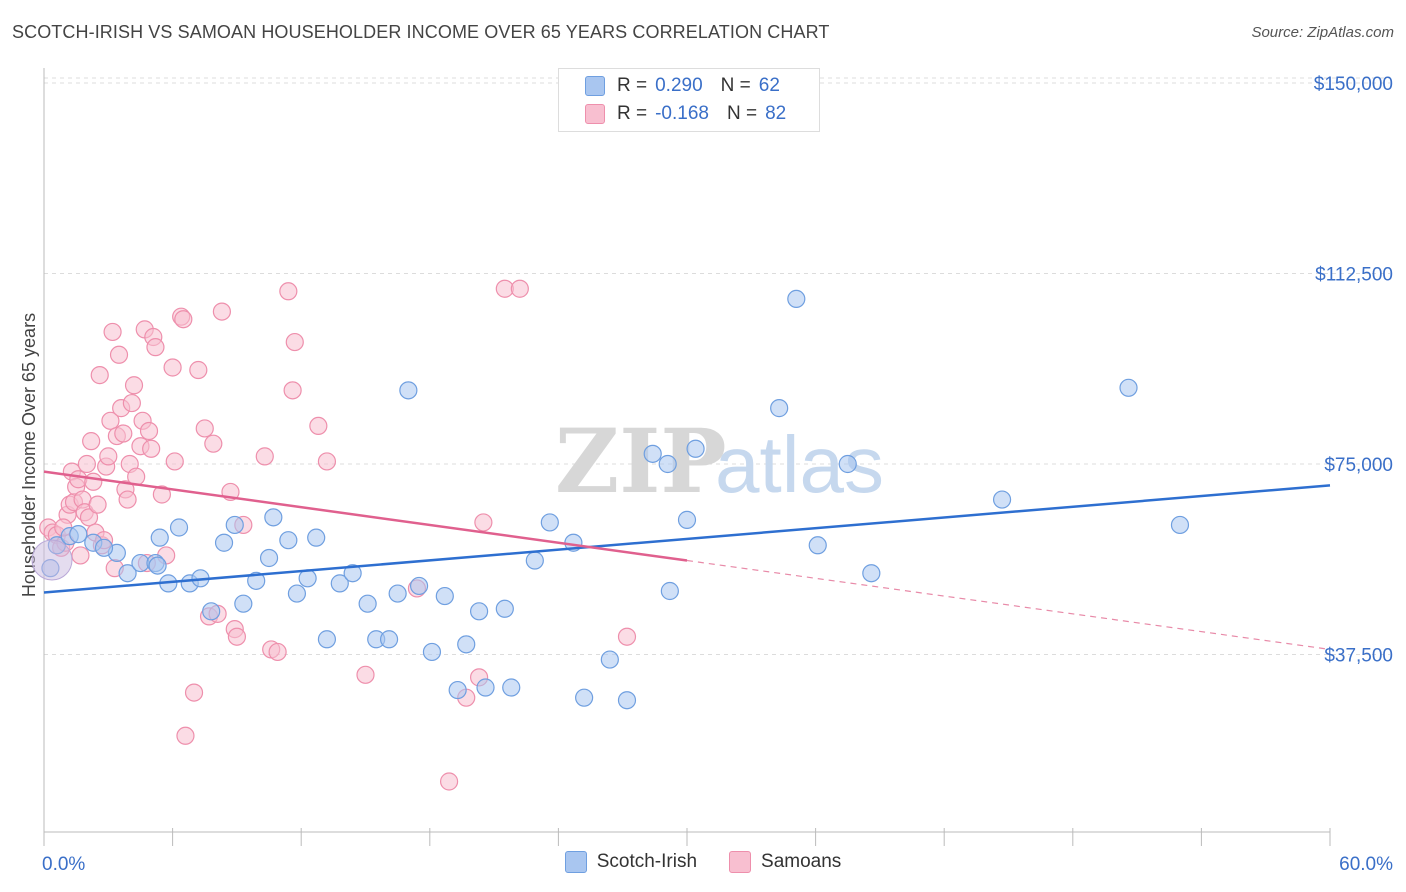 The height and width of the screenshot is (892, 1406). What do you see at coordinates (63, 864) in the screenshot?
I see `x-tick-label: 0.0%` at bounding box center [63, 864].